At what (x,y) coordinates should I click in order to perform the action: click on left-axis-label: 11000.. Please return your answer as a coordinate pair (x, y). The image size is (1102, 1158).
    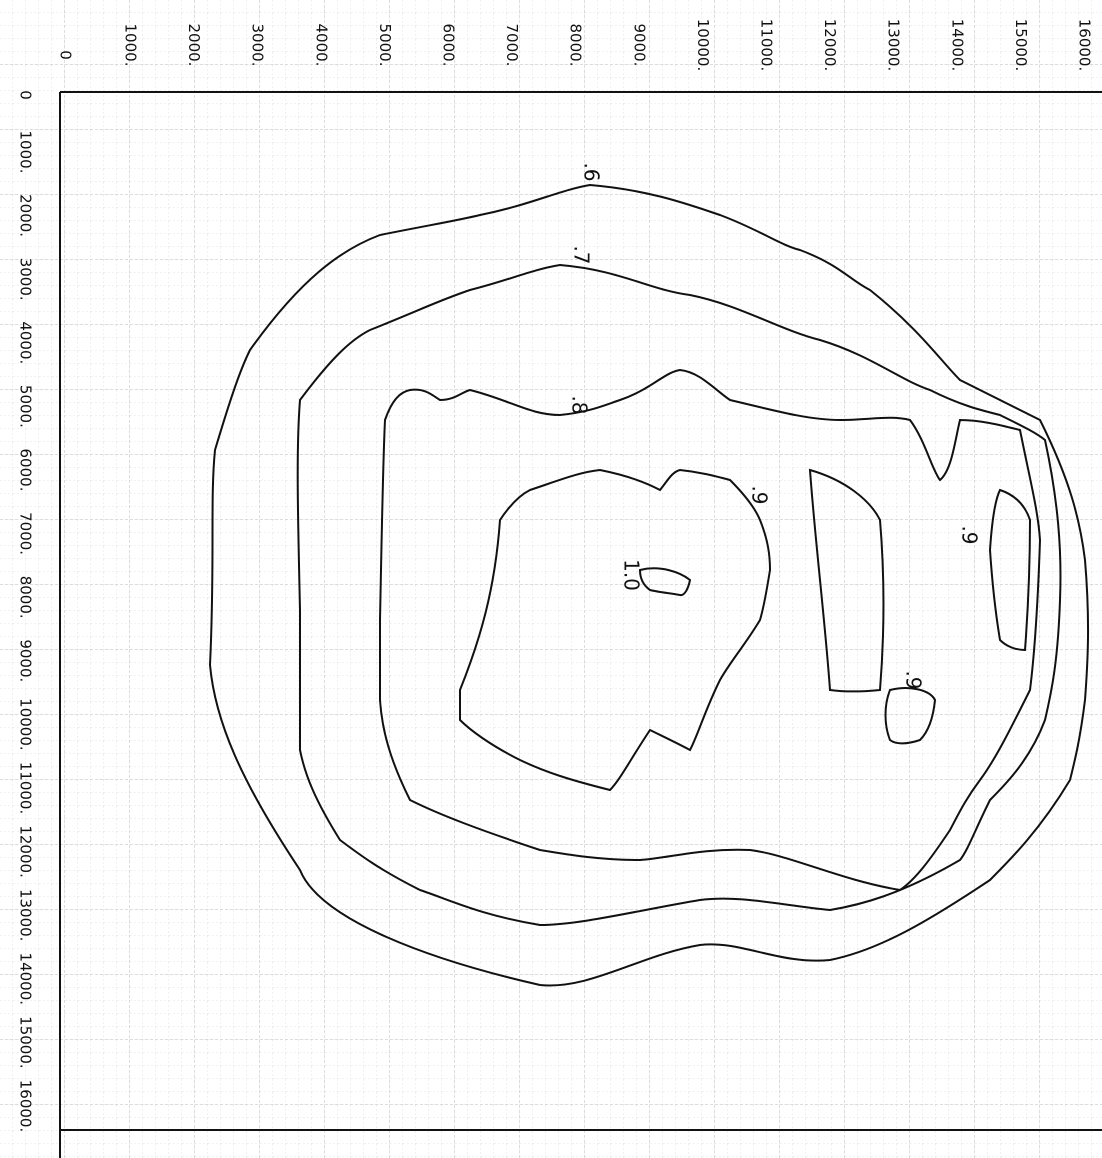
    Looking at the image, I should click on (26, 788).